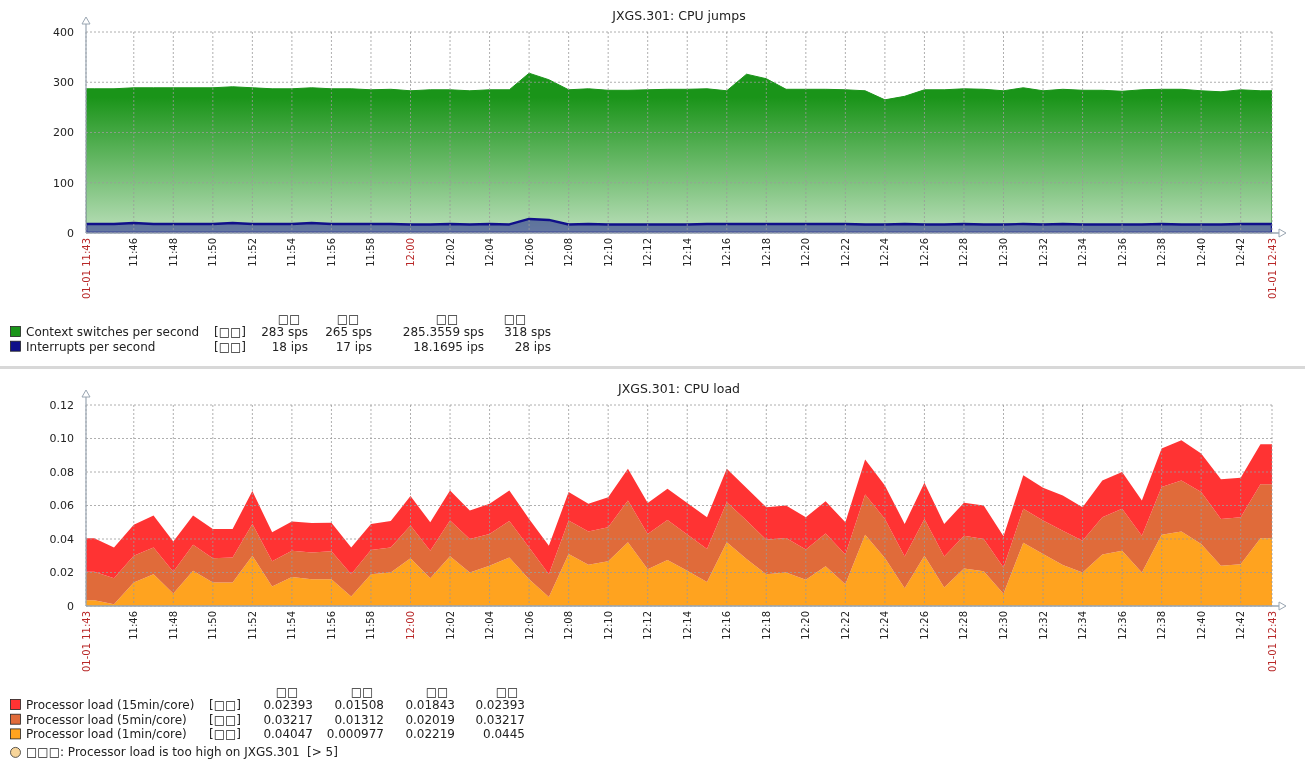  What do you see at coordinates (284, 332) in the screenshot?
I see `text: 283 sps` at bounding box center [284, 332].